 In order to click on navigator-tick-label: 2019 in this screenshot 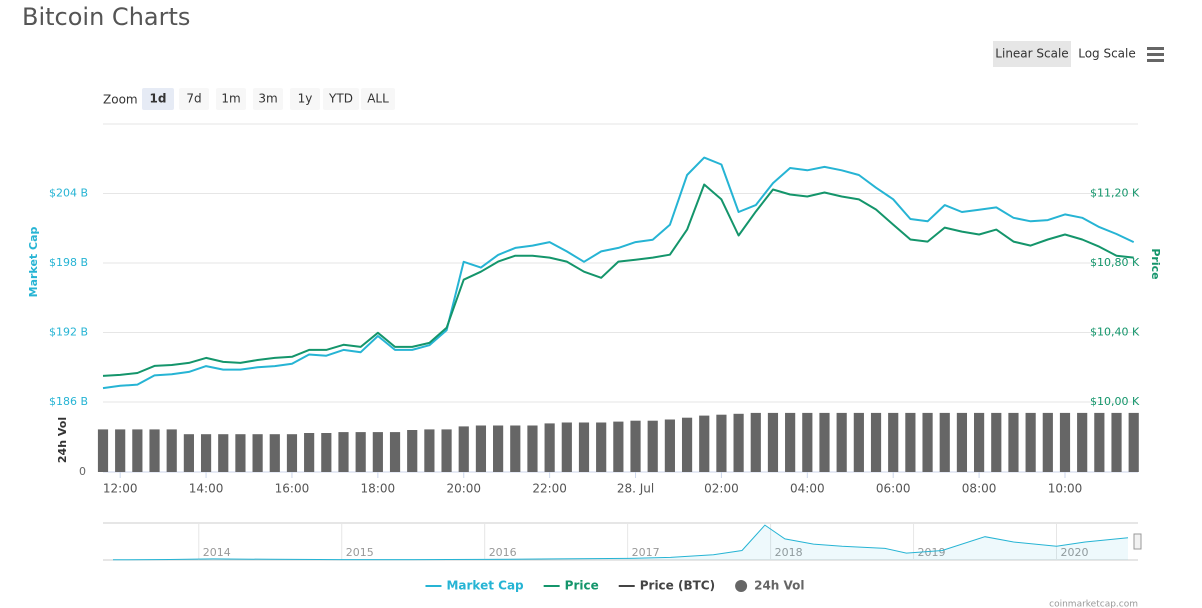, I will do `click(932, 552)`.